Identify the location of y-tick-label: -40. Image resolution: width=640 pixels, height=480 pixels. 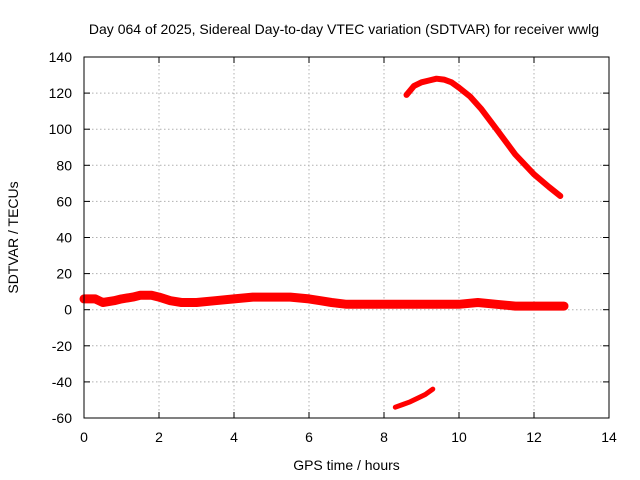
(62, 382).